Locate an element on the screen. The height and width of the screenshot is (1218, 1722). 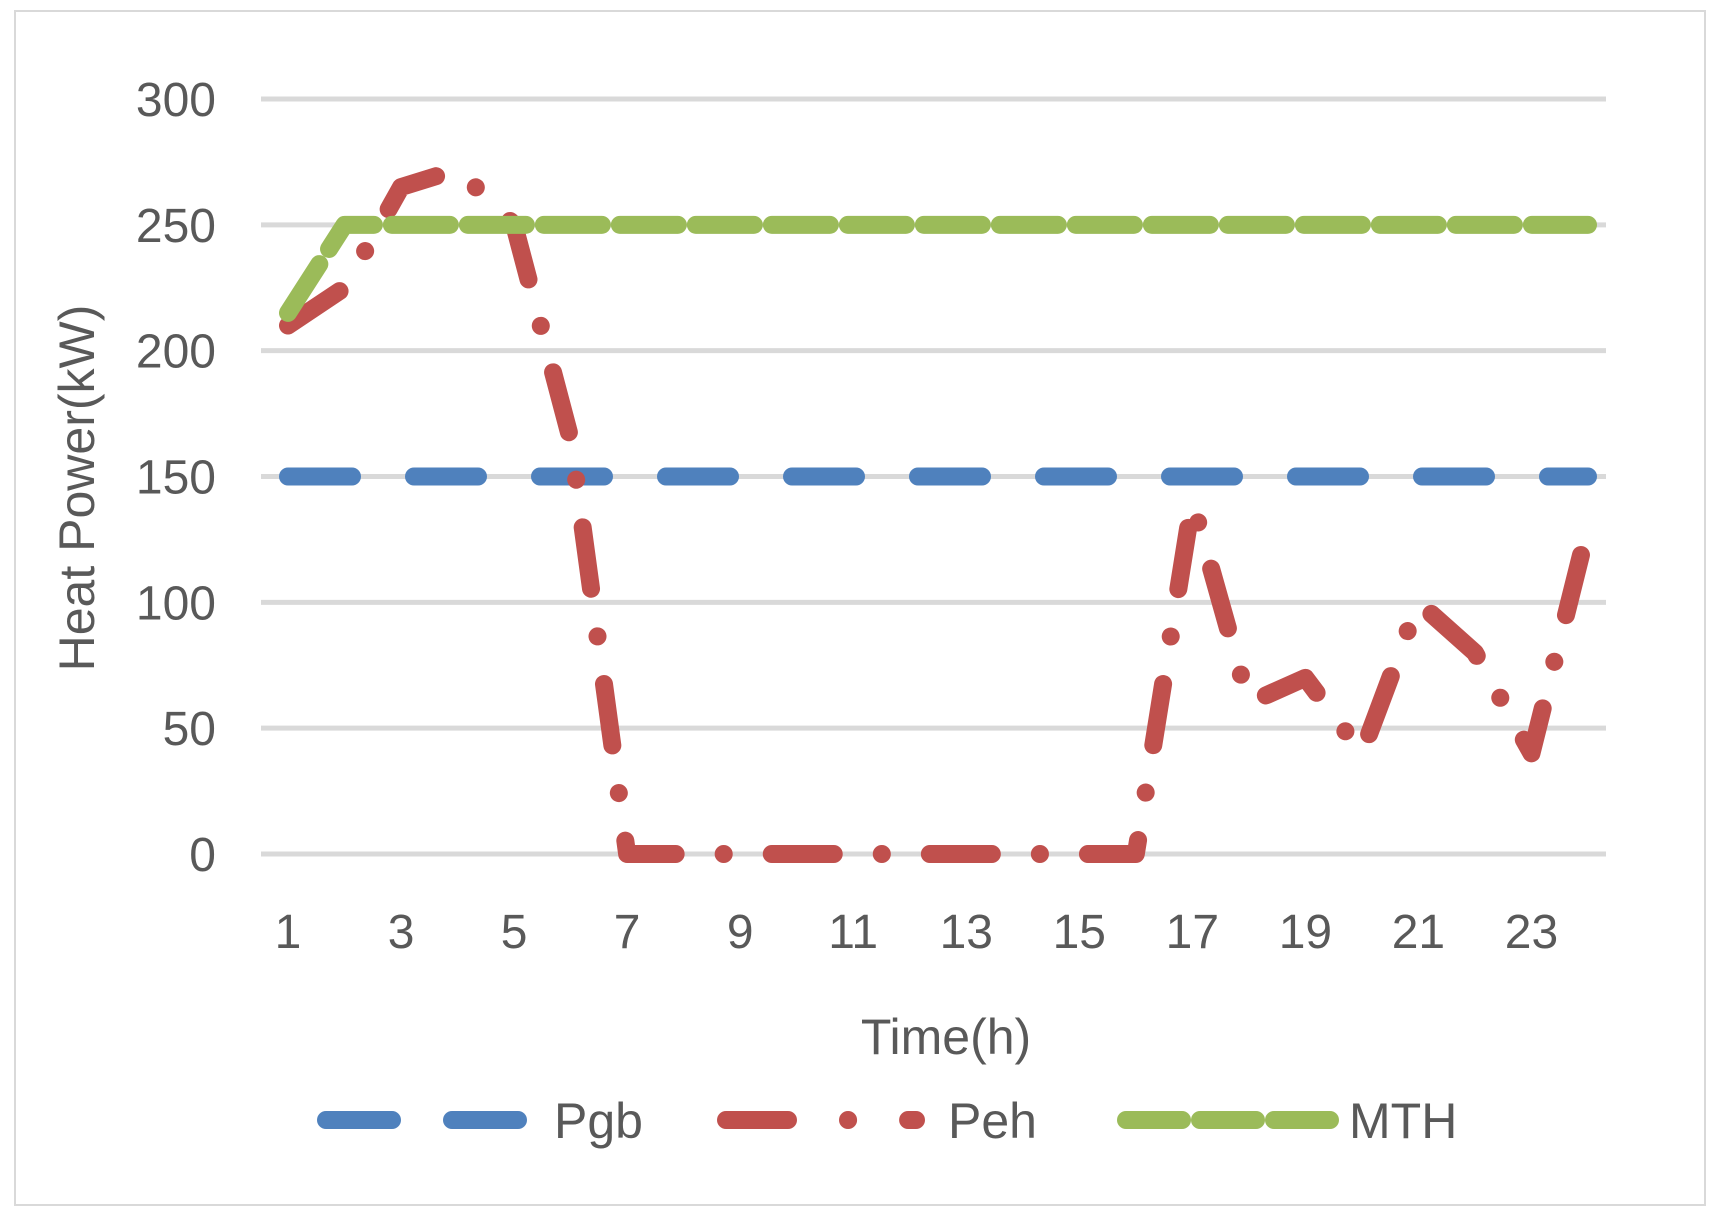
y-tick-label: 200 is located at coordinates (176, 352).